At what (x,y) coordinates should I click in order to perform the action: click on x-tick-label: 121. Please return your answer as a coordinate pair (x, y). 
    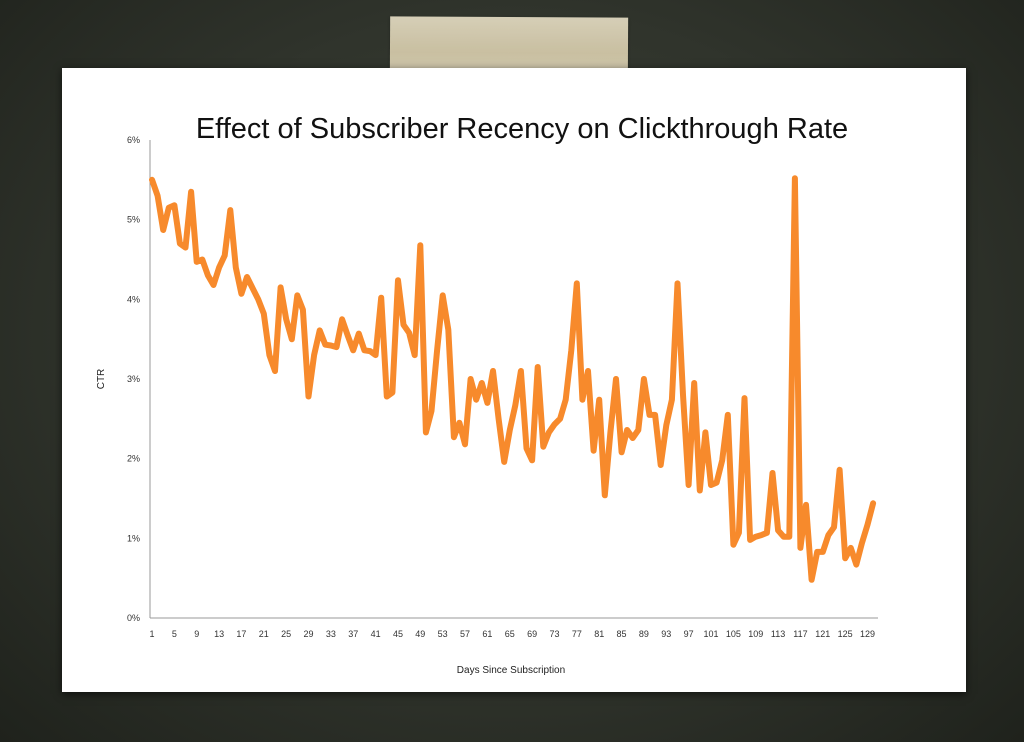
    Looking at the image, I should click on (822, 634).